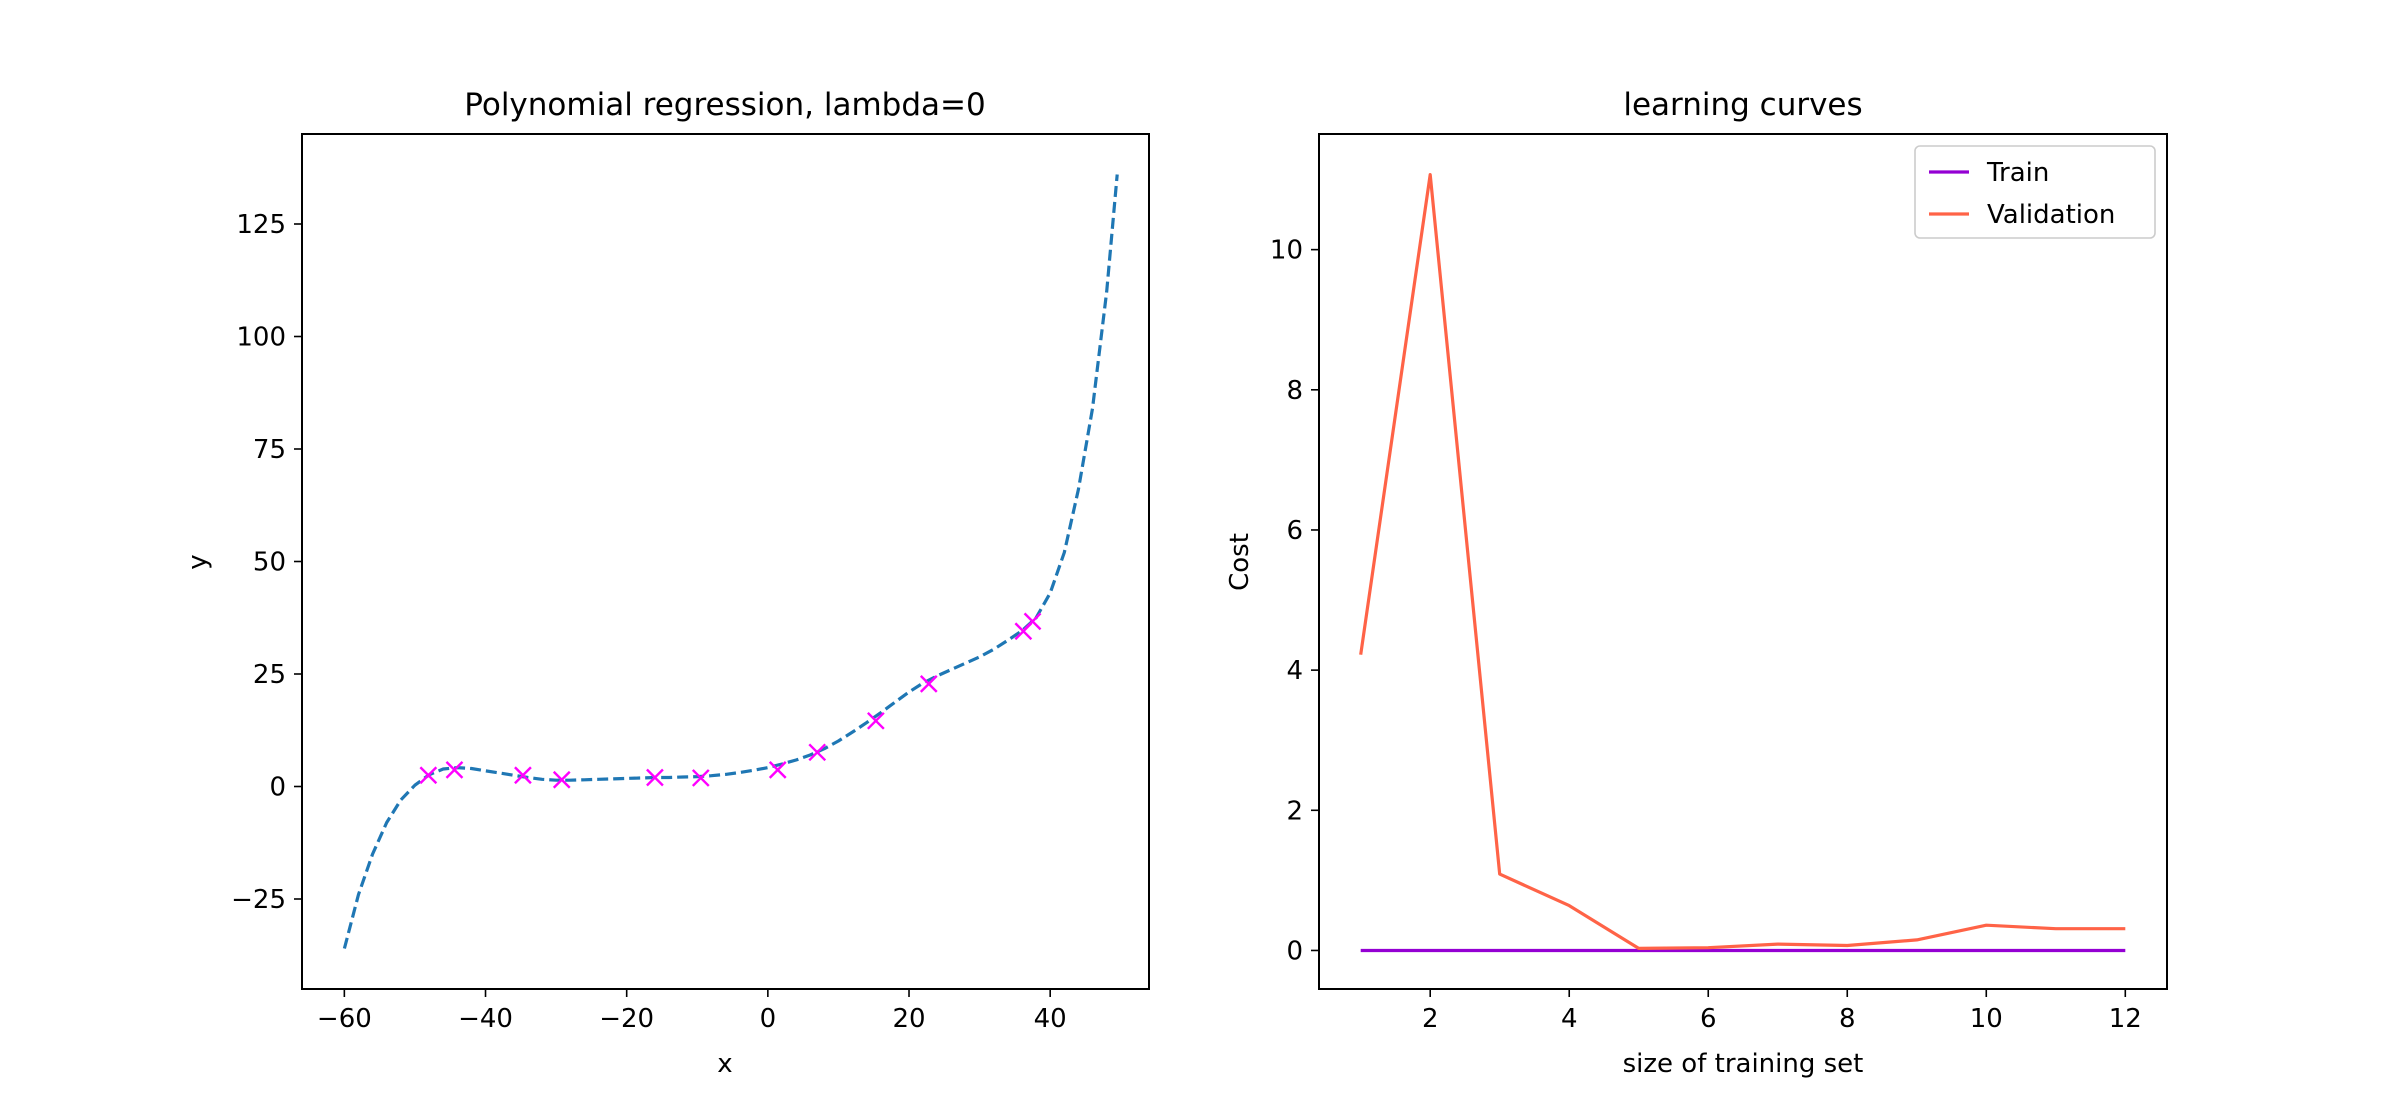 This screenshot has width=2400, height=1108. What do you see at coordinates (1708, 1019) in the screenshot?
I see `x-tick-label: 6` at bounding box center [1708, 1019].